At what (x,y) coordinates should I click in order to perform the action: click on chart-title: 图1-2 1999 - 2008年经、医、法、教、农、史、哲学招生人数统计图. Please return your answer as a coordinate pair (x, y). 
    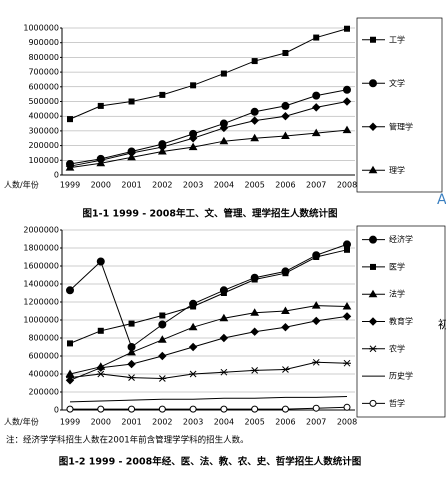
    Looking at the image, I should click on (210, 462).